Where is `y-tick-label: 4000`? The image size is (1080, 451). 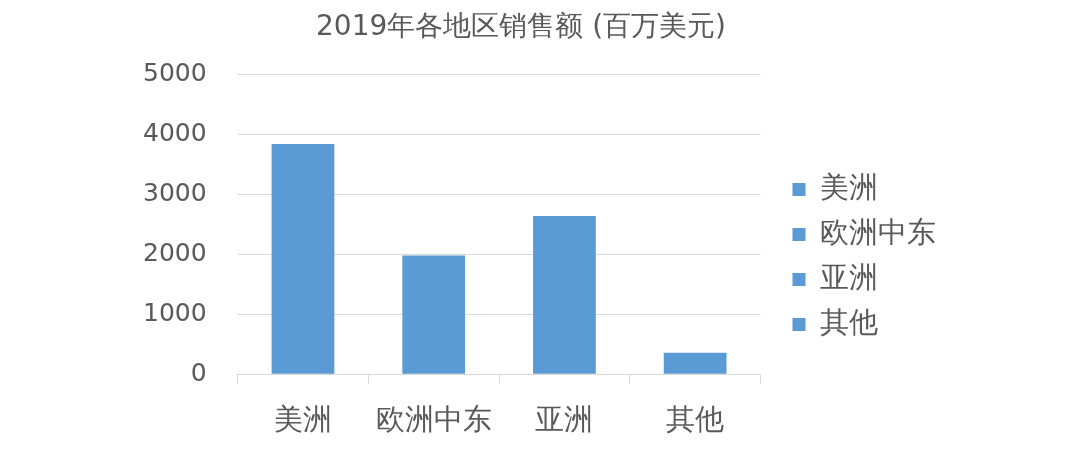
y-tick-label: 4000 is located at coordinates (175, 133).